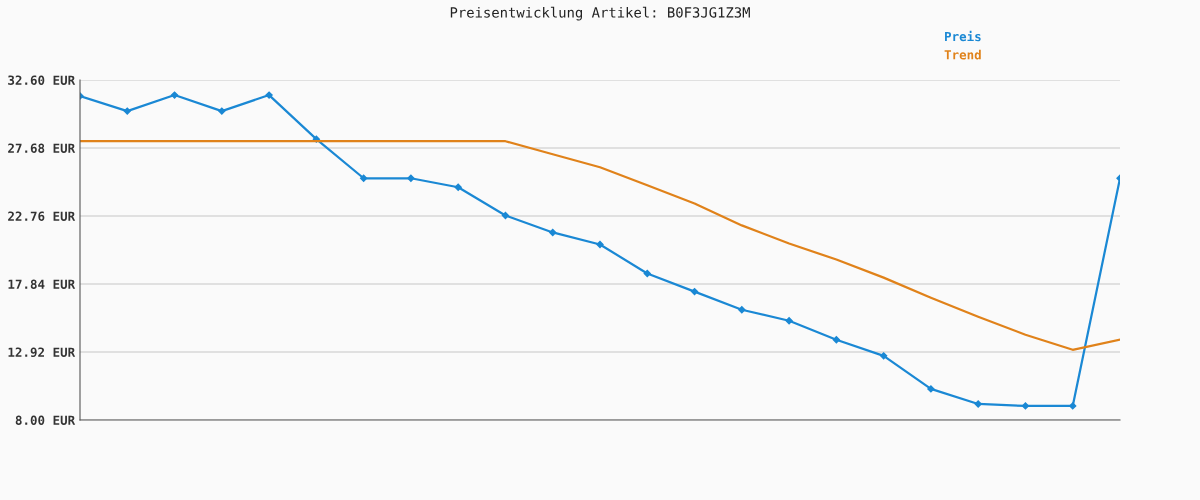  What do you see at coordinates (45, 420) in the screenshot?
I see `y-tick-label: 8.00 EUR` at bounding box center [45, 420].